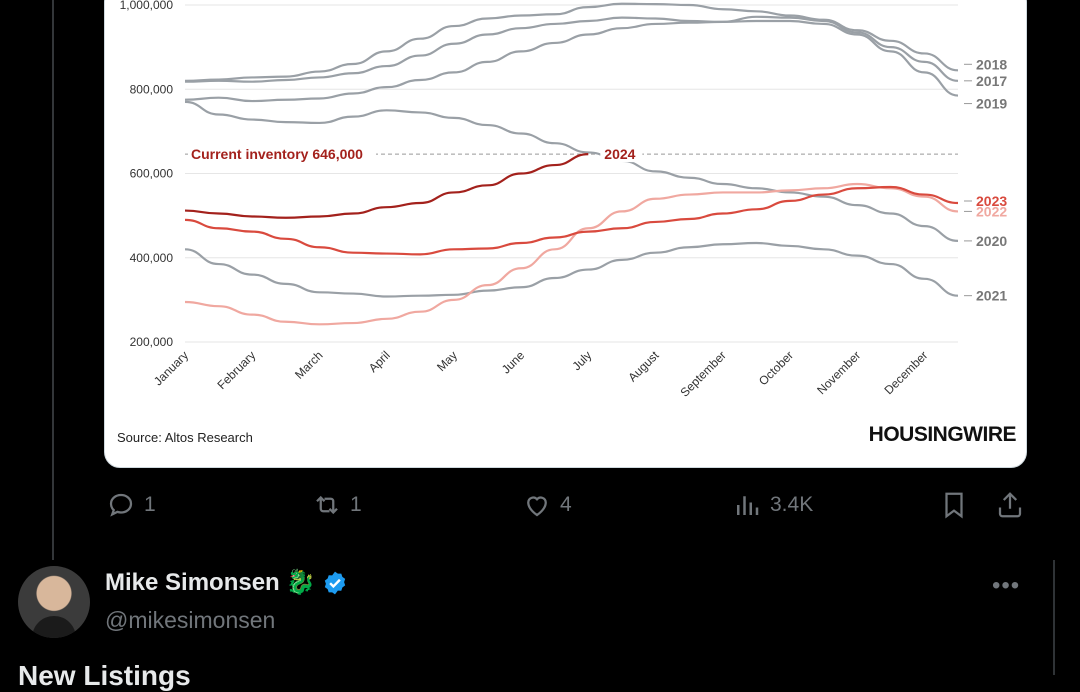 This screenshot has height=692, width=1080. I want to click on more-options-icon: •••, so click(1006, 585).